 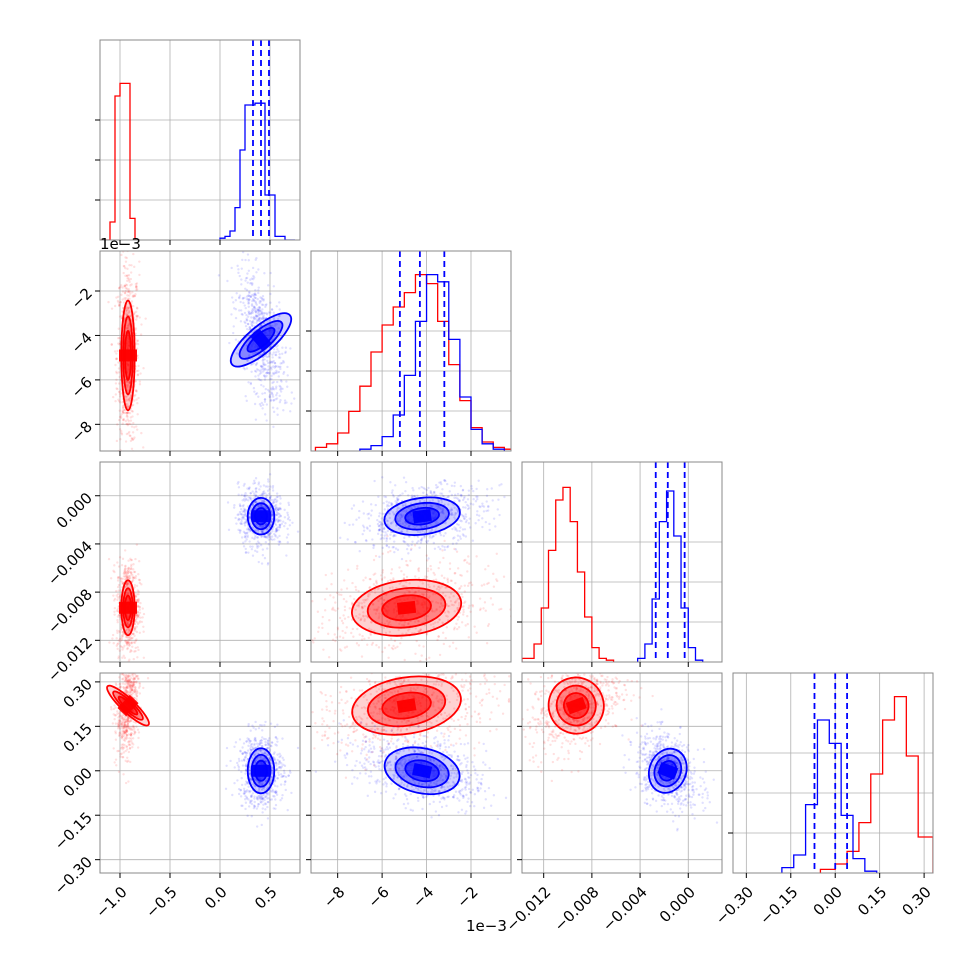 I want to click on panel-content, so click(x=200, y=562).